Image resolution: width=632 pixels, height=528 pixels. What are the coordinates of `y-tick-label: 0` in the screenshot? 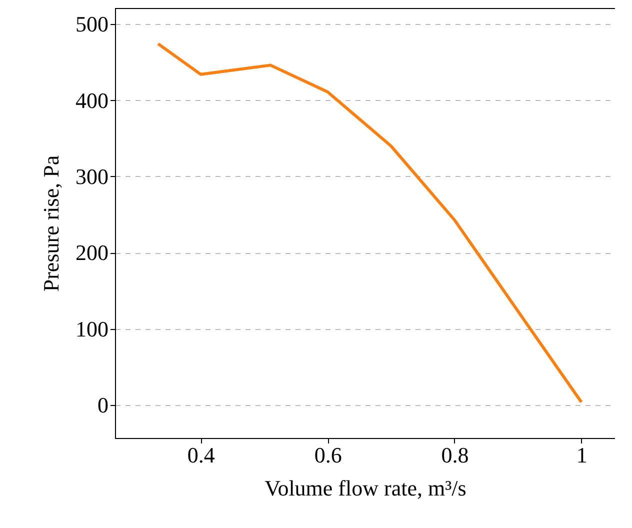 It's located at (103, 405).